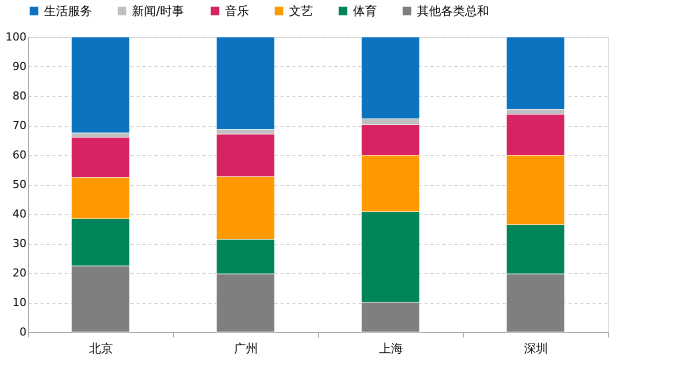 The width and height of the screenshot is (700, 374). What do you see at coordinates (23, 332) in the screenshot?
I see `y-tick-label: 0` at bounding box center [23, 332].